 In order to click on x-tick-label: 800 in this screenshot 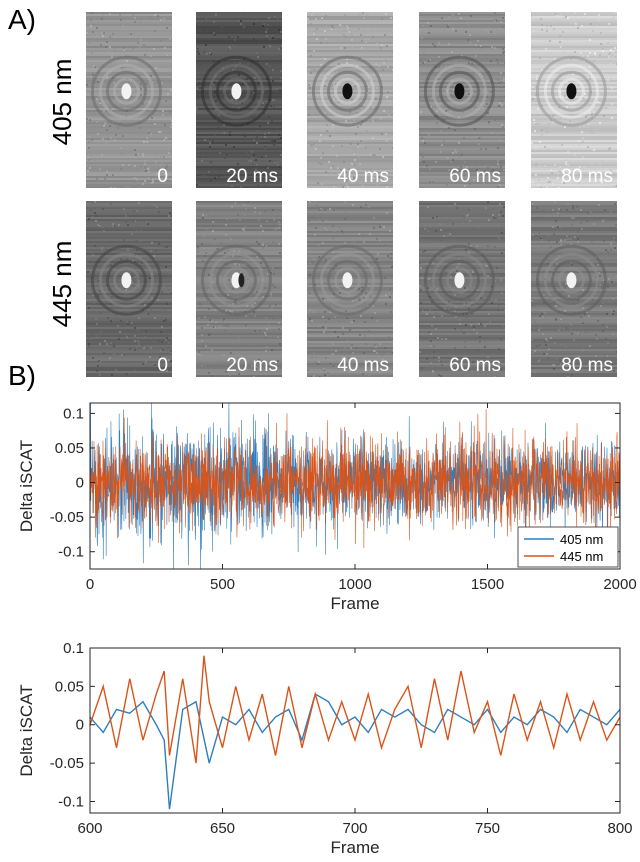, I will do `click(619, 828)`.